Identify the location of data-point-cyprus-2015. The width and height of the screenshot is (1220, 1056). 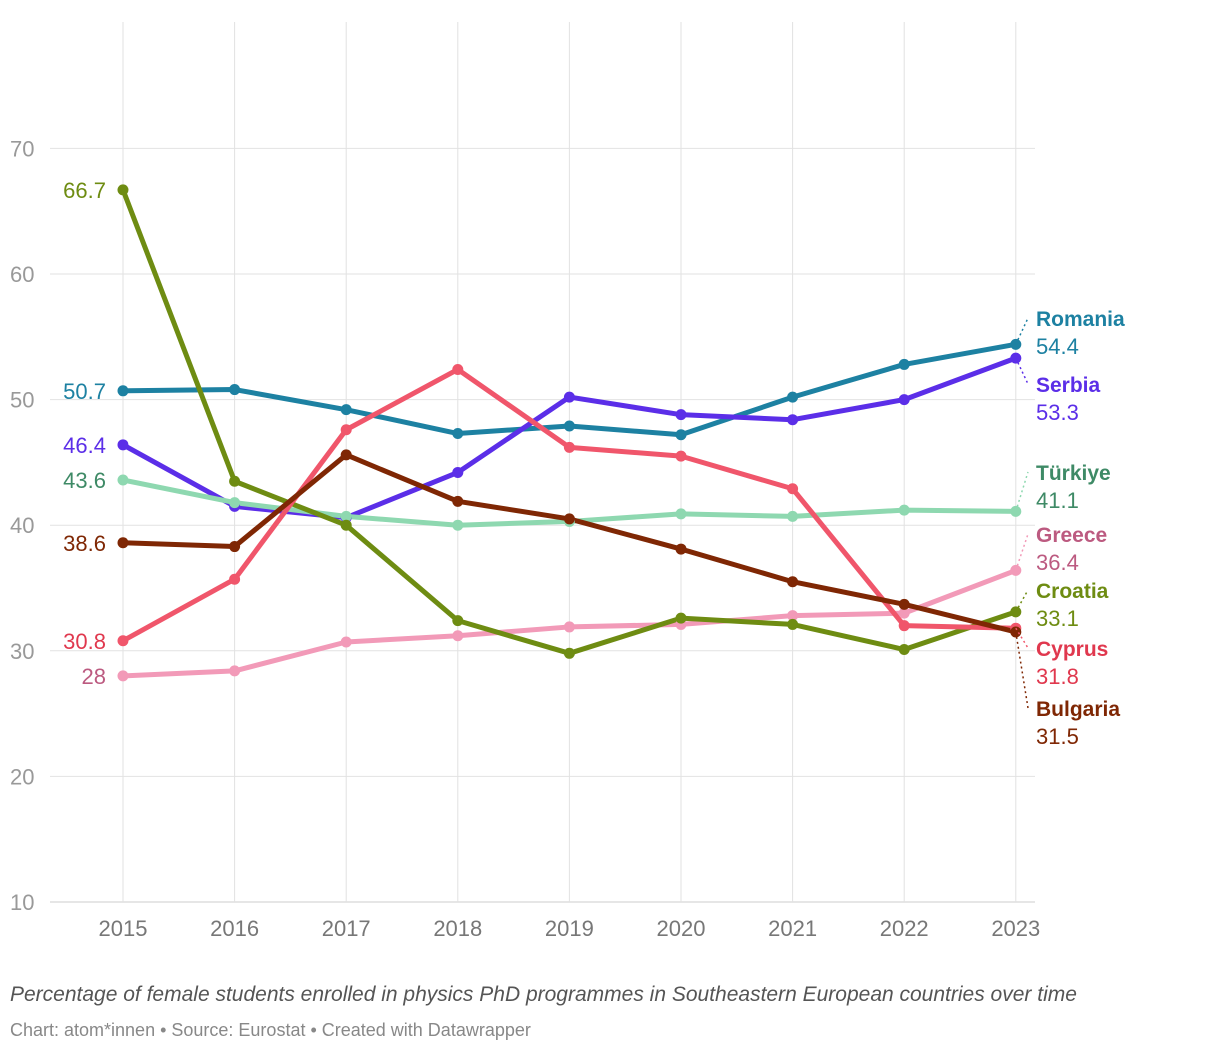
(123, 641).